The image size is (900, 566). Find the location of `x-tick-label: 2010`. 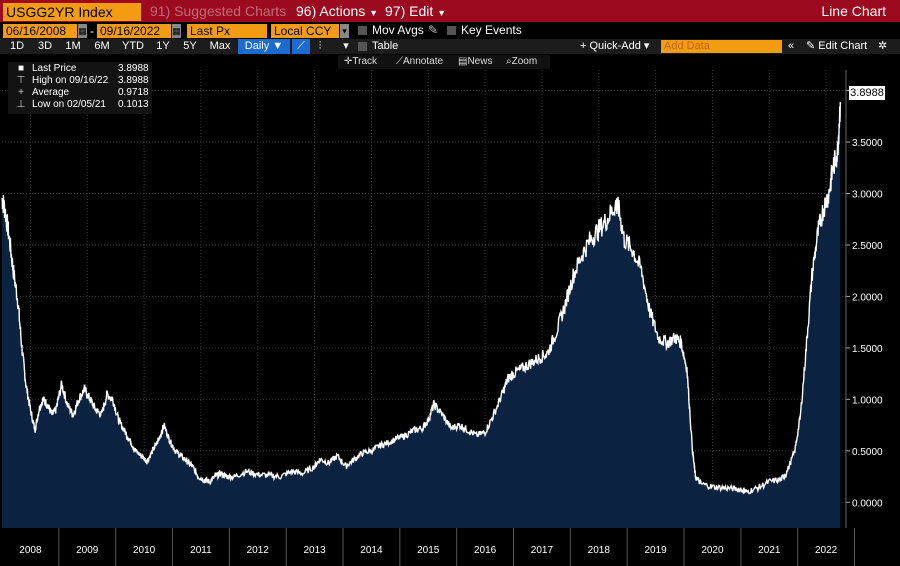

x-tick-label: 2010 is located at coordinates (144, 550).